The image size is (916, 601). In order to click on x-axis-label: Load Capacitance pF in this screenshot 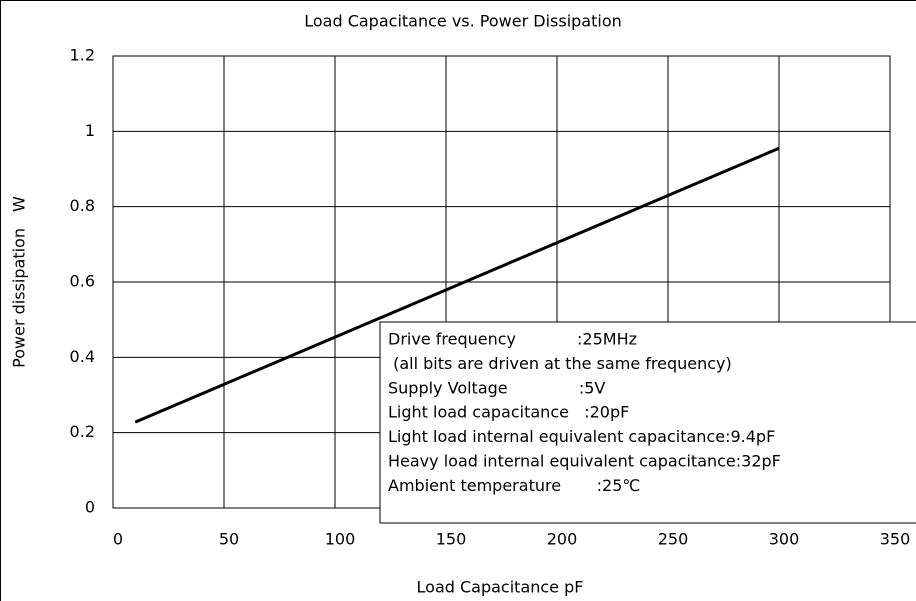, I will do `click(500, 587)`.